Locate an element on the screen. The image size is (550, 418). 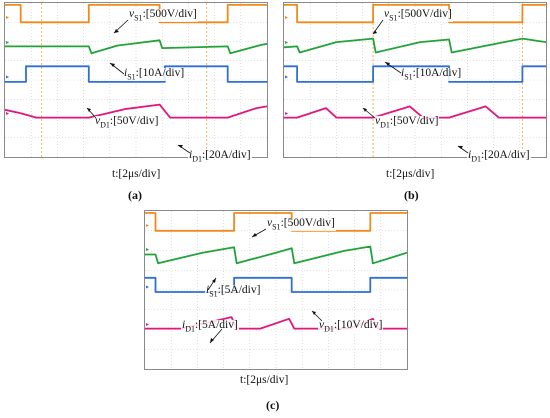
annotation-vd1-c: vD1:[10V/div] is located at coordinates (351, 326).